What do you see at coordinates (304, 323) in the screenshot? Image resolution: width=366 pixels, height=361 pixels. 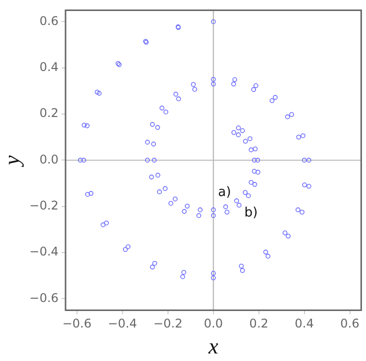 I see `x-tick-label: 0.4` at bounding box center [304, 323].